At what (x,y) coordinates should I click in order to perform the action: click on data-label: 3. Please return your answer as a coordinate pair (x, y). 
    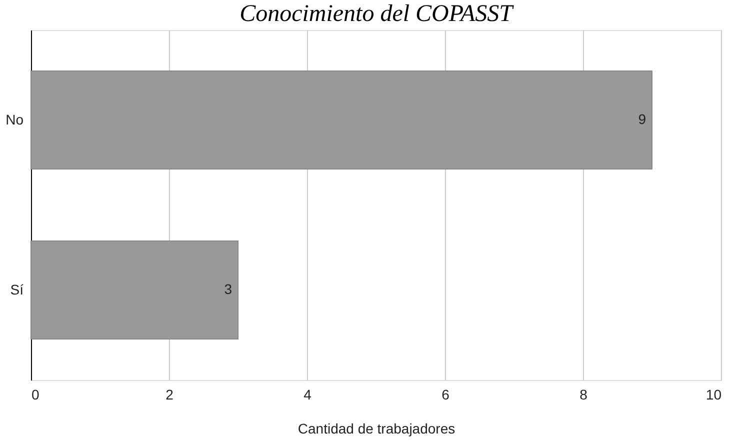
    Looking at the image, I should click on (228, 289).